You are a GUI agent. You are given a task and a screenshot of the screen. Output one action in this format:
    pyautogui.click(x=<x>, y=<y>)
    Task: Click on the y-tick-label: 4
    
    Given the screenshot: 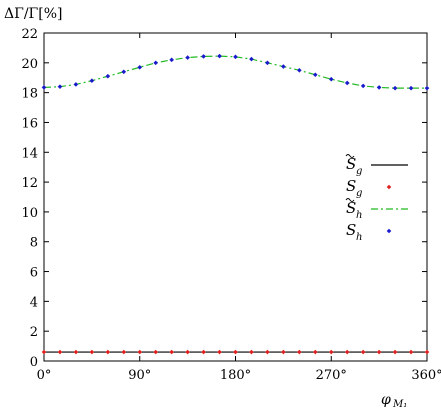 What is the action you would take?
    pyautogui.click(x=34, y=302)
    